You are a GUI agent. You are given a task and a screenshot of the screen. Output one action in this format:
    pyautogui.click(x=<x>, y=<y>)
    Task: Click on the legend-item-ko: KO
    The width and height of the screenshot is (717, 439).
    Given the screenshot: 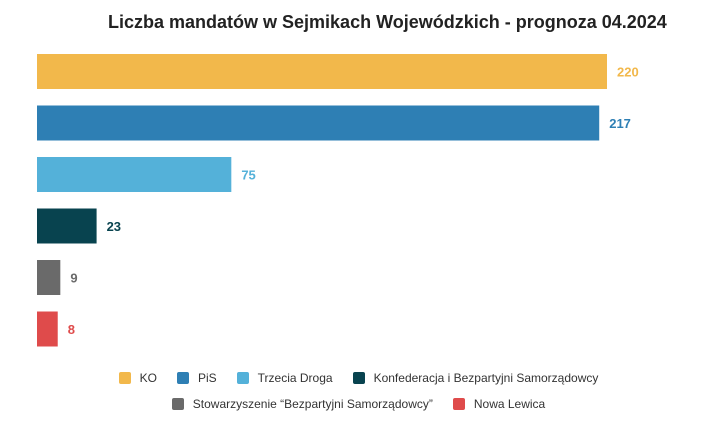 What is the action you would take?
    pyautogui.click(x=137, y=378)
    